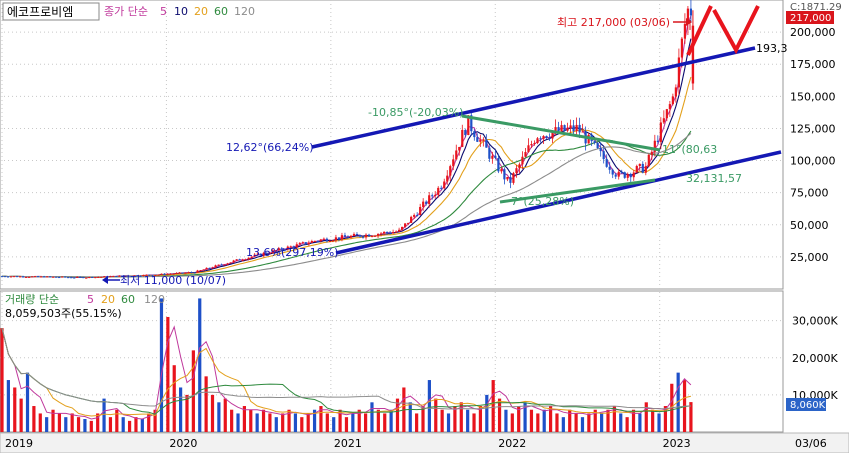 The height and width of the screenshot is (457, 849). I want to click on ma-10-label: 10, so click(181, 11).